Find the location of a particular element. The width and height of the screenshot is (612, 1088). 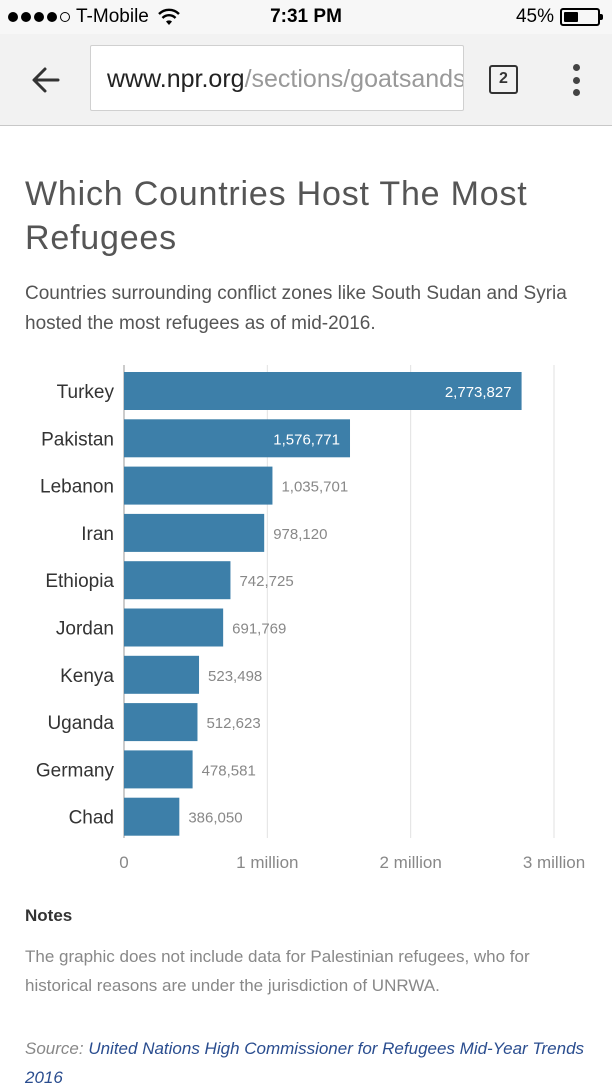

battery-level is located at coordinates (571, 17).